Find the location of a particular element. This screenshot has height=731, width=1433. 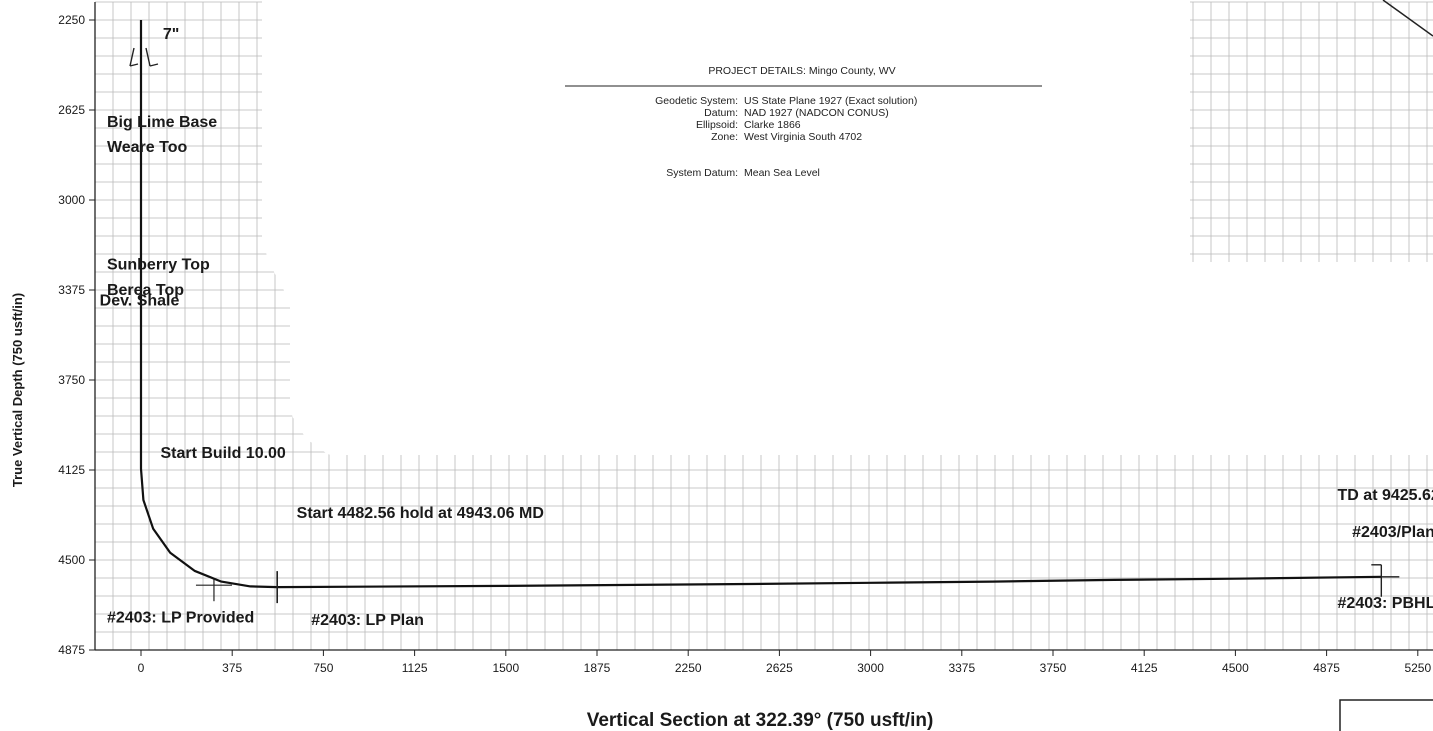

x-tick-label: 2625 is located at coordinates (779, 668).